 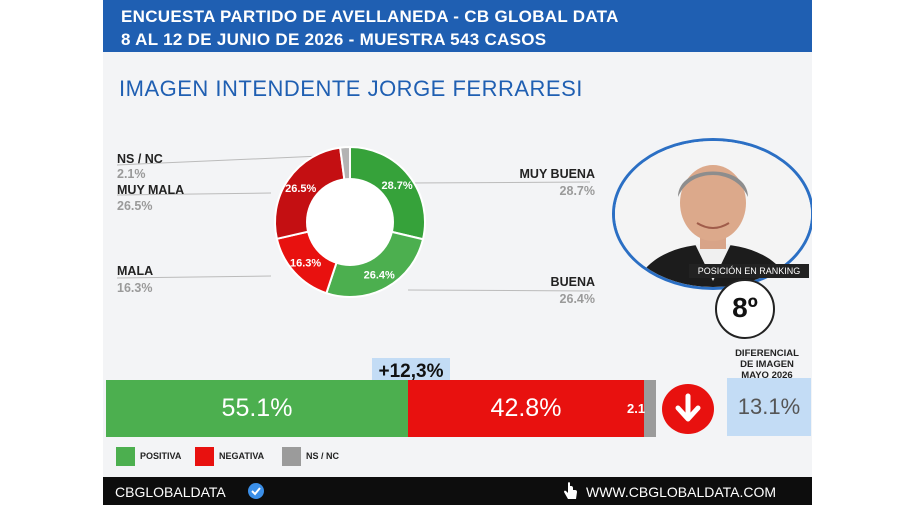 What do you see at coordinates (194, 277) in the screenshot?
I see `leader-line-mala` at bounding box center [194, 277].